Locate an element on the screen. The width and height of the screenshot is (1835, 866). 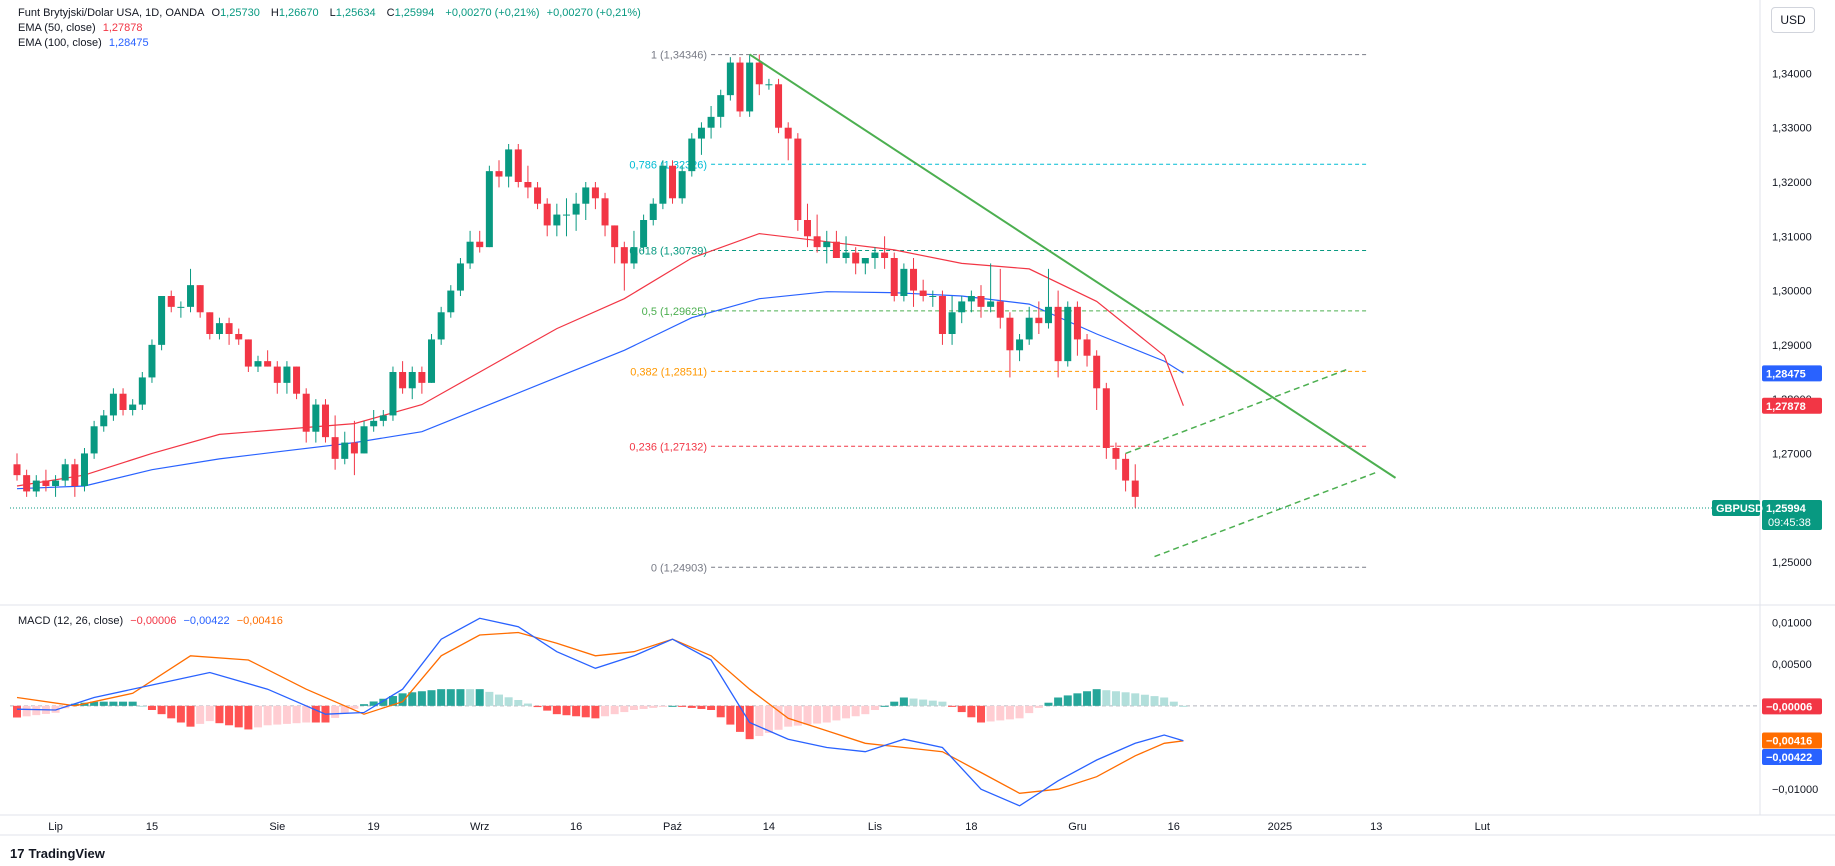
macd-line is located at coordinates (600, 712).